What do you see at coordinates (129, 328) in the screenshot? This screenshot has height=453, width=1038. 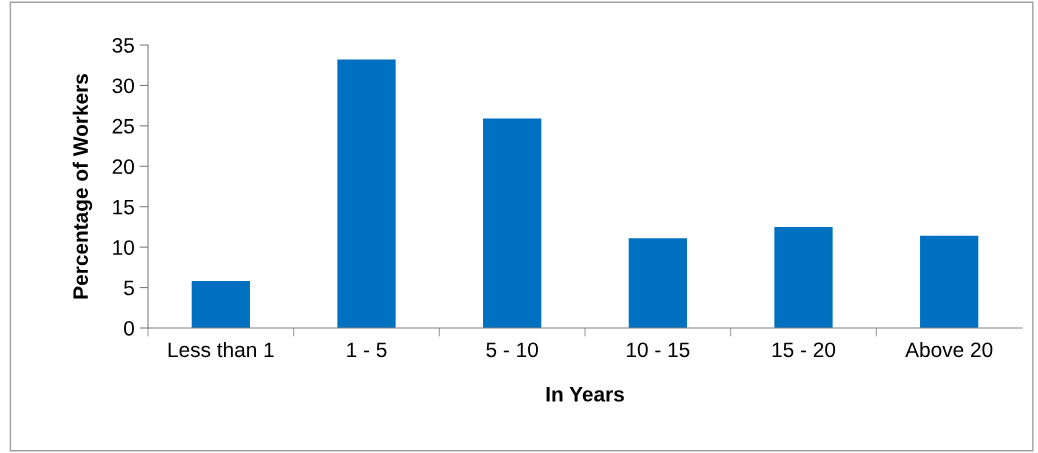 I see `y-tick-label: 0` at bounding box center [129, 328].